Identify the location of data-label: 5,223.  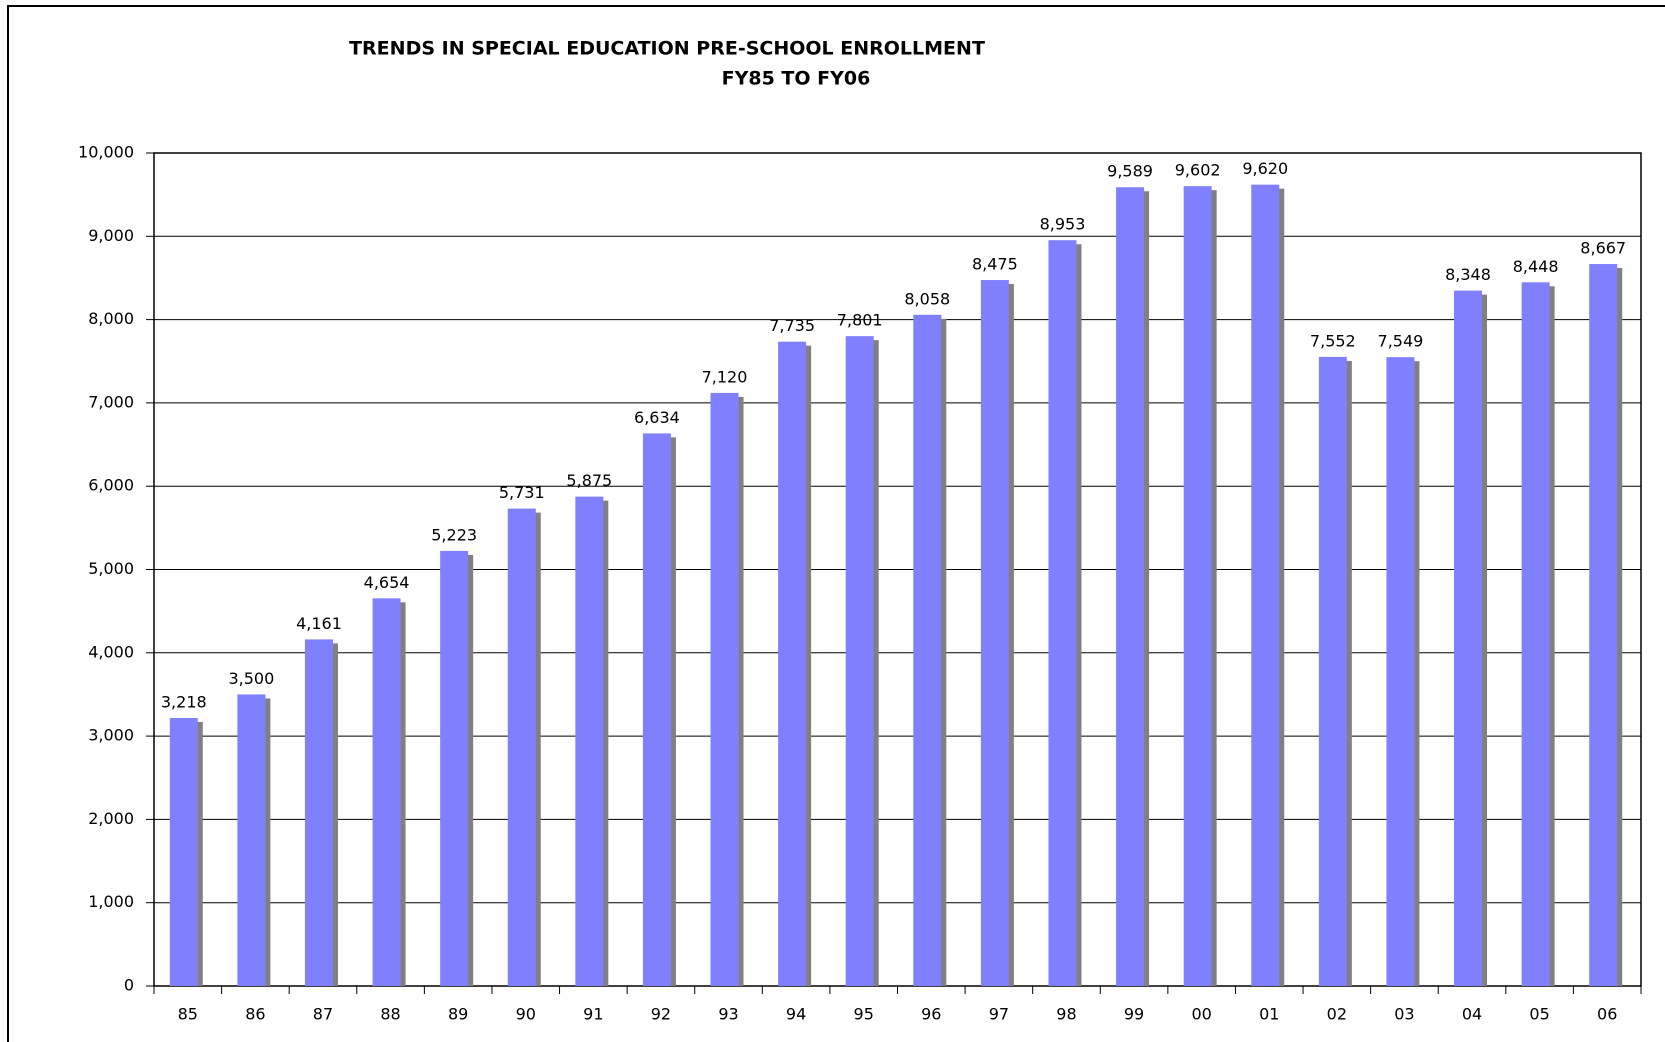
(454, 534).